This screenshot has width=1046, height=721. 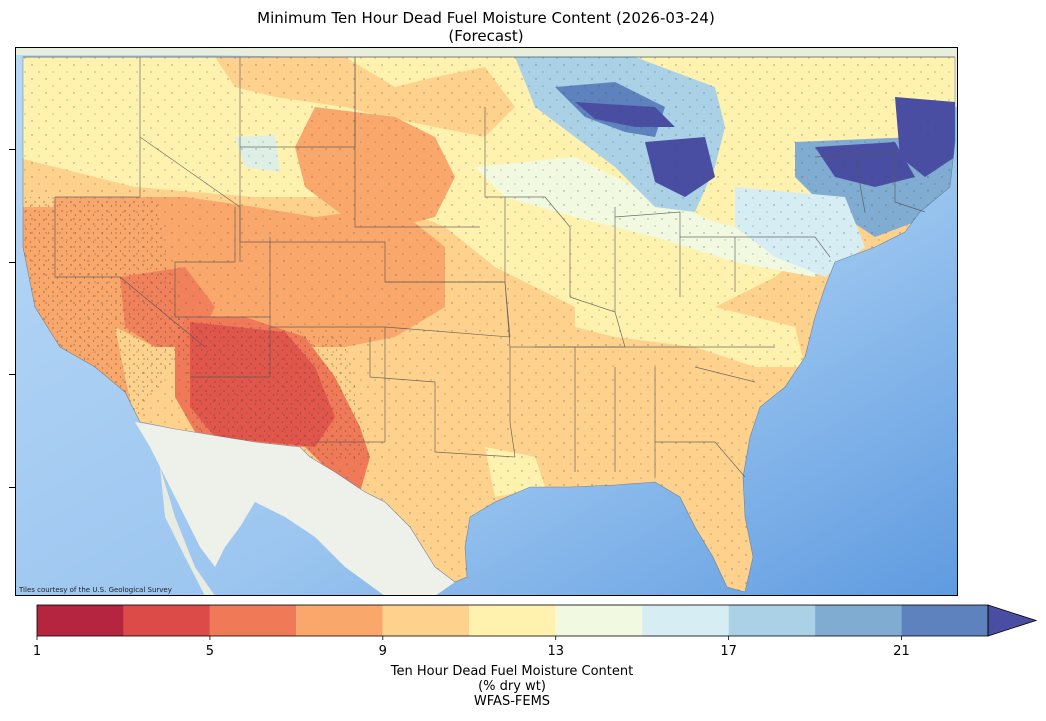 I want to click on colorbar-extend-arrow, so click(x=1012, y=620).